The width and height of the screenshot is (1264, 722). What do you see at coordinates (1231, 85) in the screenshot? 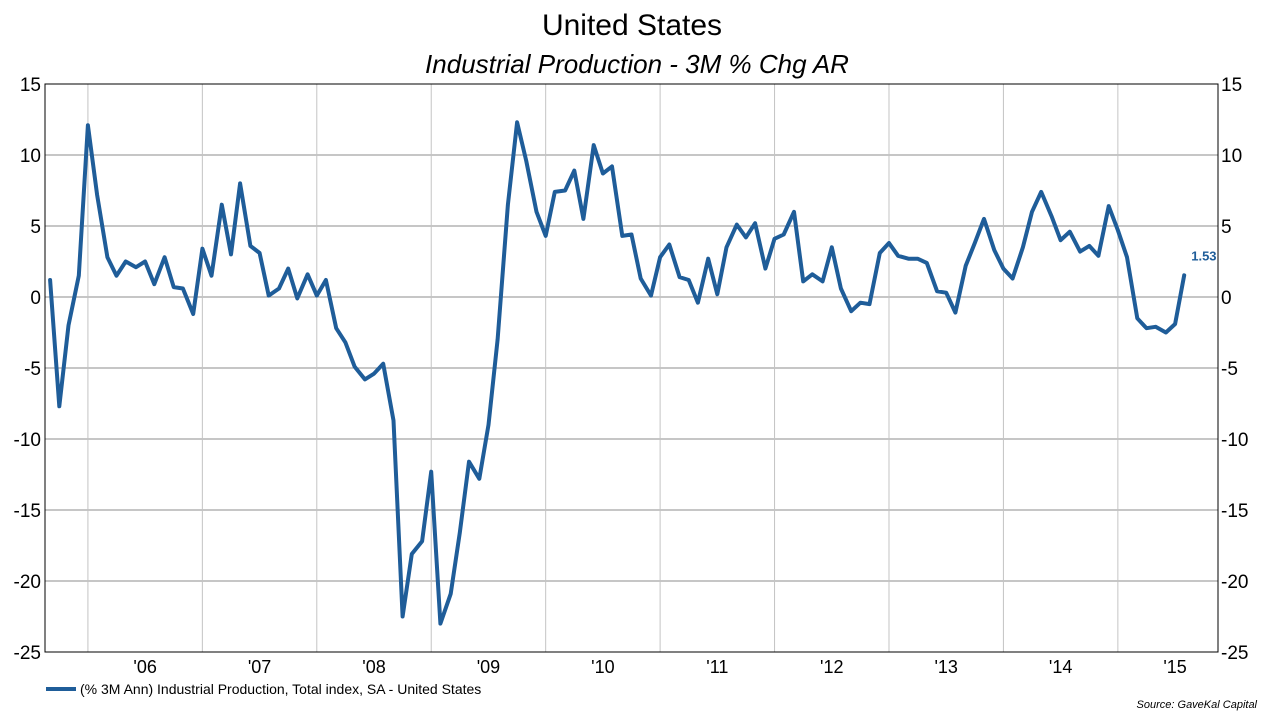
I see `y-tick-label-right: 15` at bounding box center [1231, 85].